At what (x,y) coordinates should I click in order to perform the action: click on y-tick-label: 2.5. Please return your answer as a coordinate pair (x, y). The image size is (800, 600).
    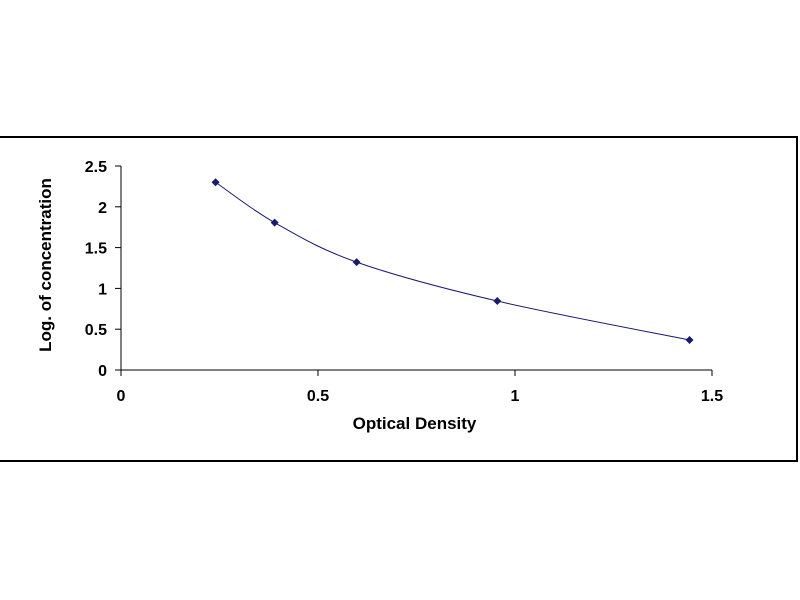
    Looking at the image, I should click on (96, 167).